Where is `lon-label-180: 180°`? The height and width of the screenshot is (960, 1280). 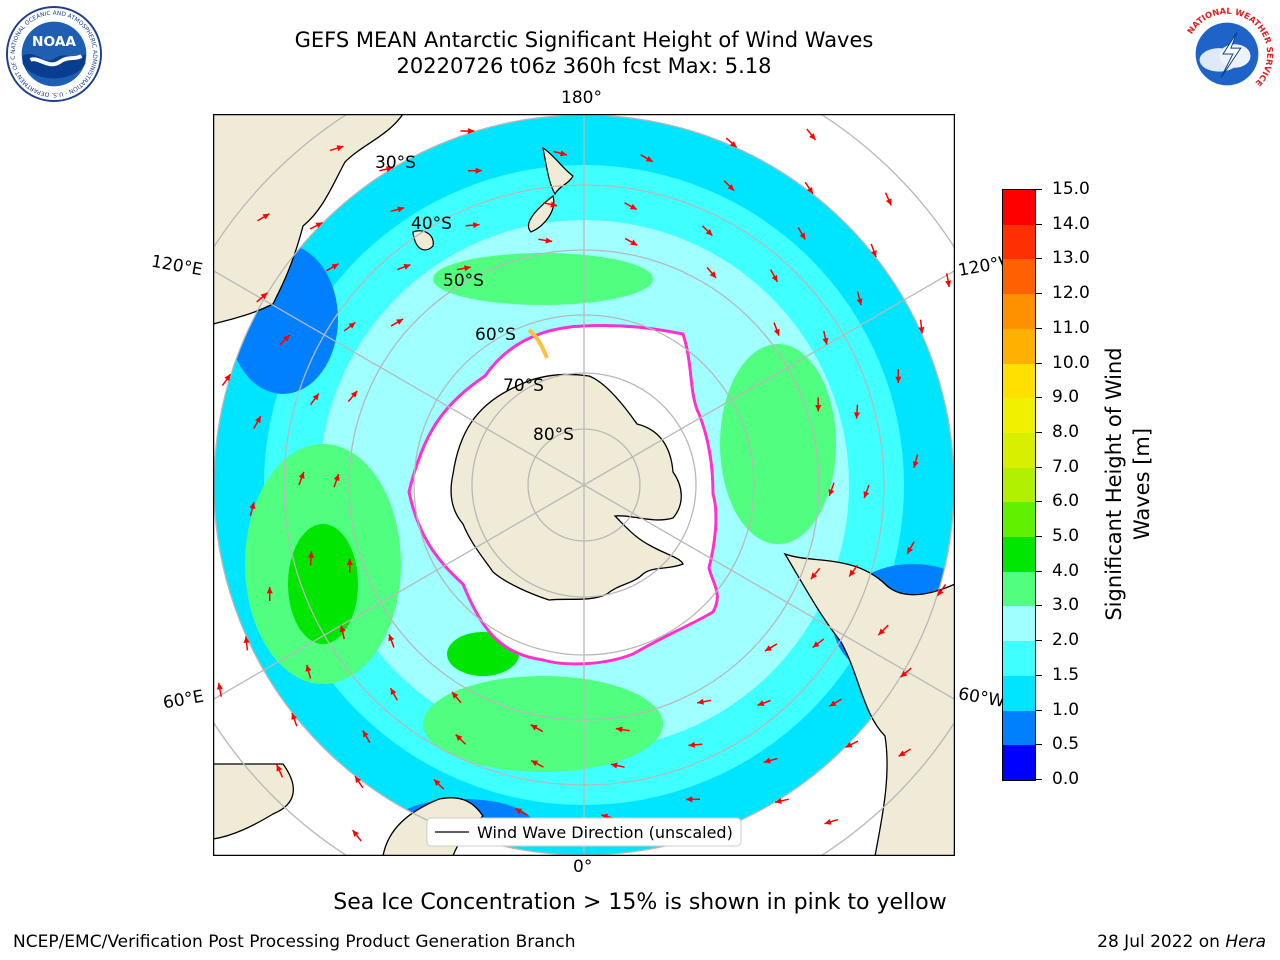 lon-label-180: 180° is located at coordinates (581, 98).